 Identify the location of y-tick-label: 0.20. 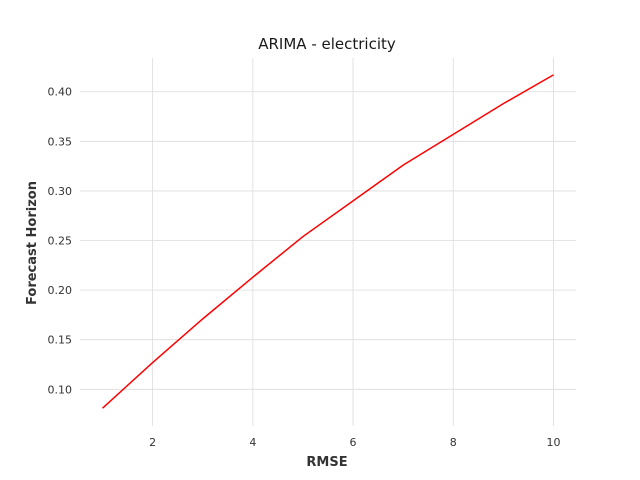
(60, 290).